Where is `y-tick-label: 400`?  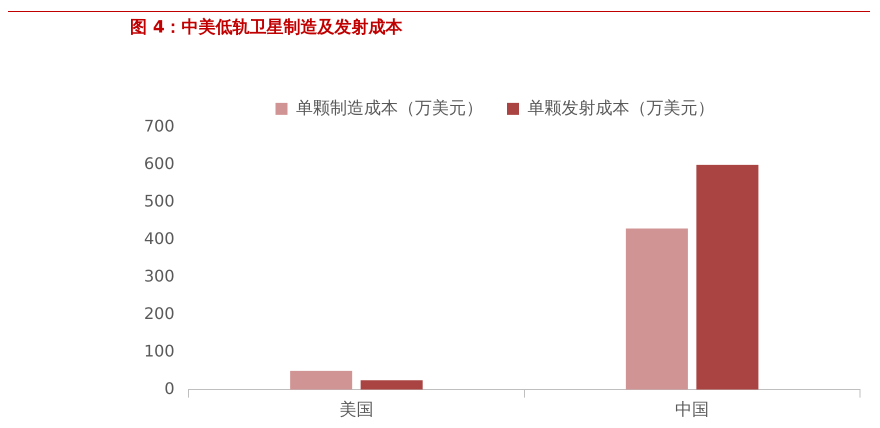
y-tick-label: 400 is located at coordinates (159, 238).